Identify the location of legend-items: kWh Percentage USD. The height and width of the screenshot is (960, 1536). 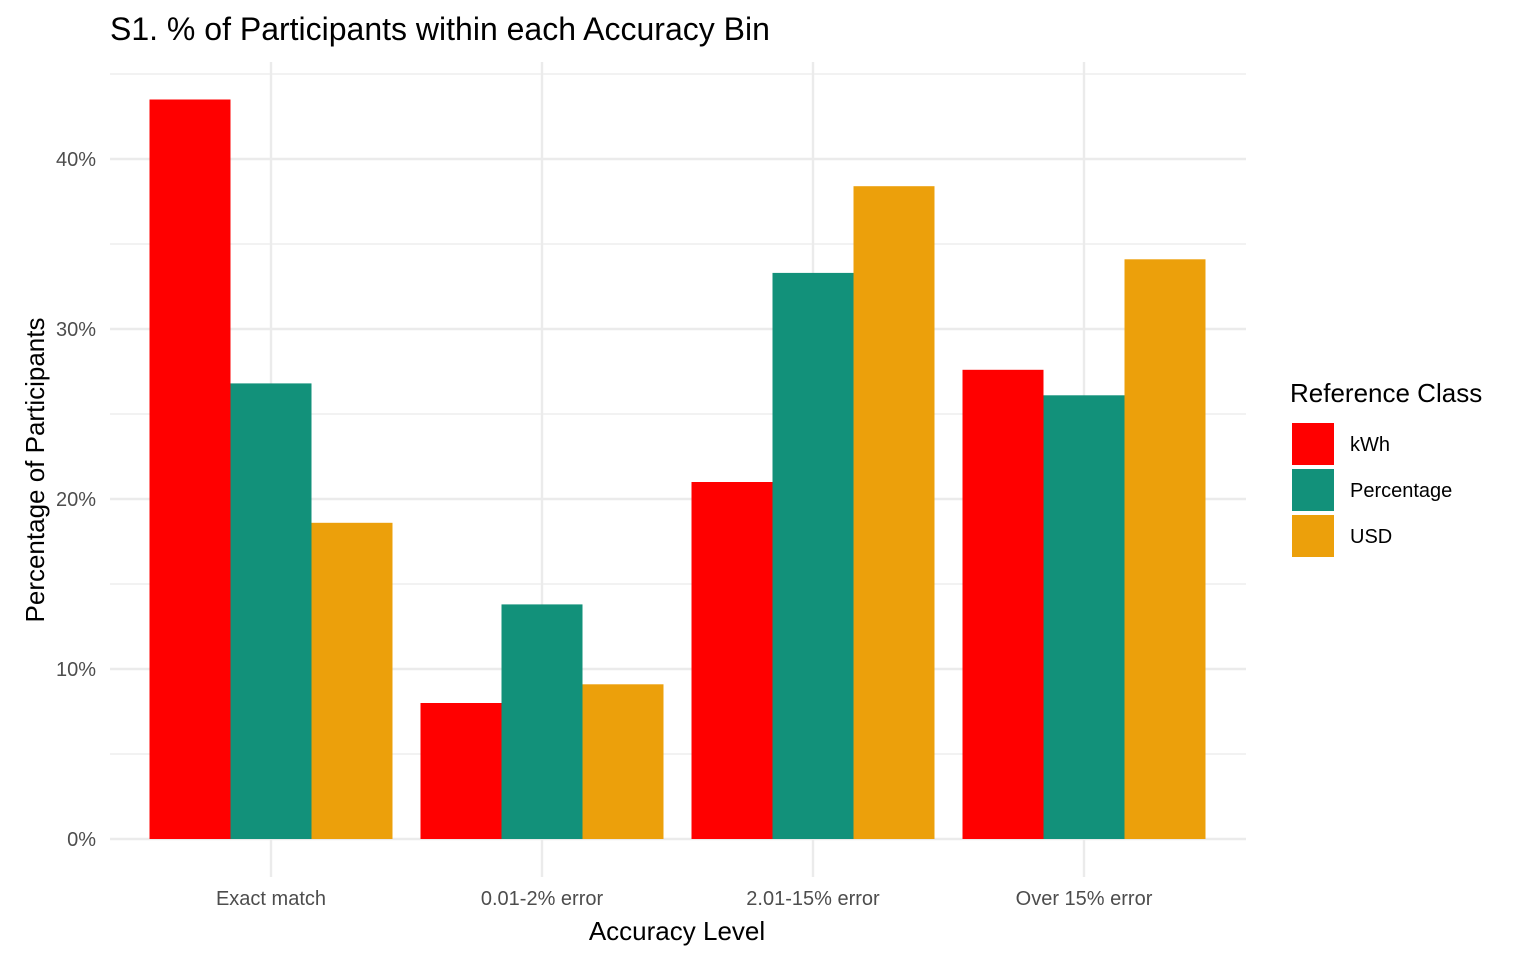
(1372, 490).